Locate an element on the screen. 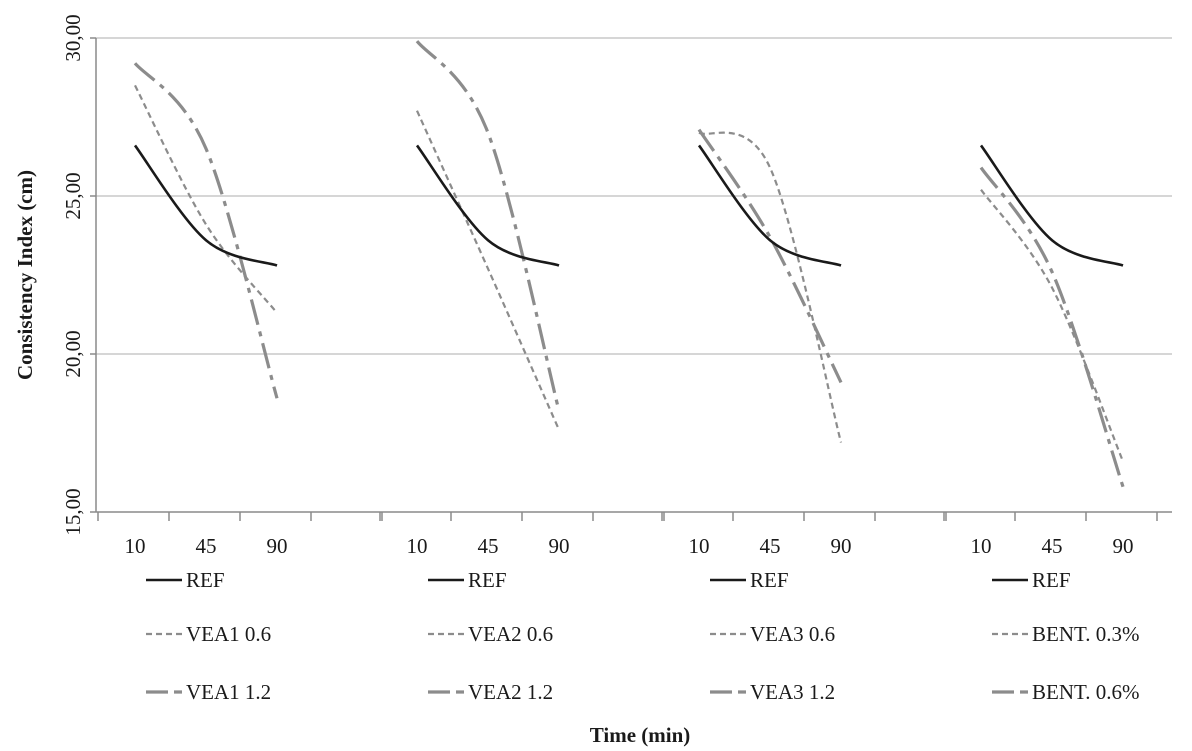  y-tick-label: 20,00 is located at coordinates (73, 353).